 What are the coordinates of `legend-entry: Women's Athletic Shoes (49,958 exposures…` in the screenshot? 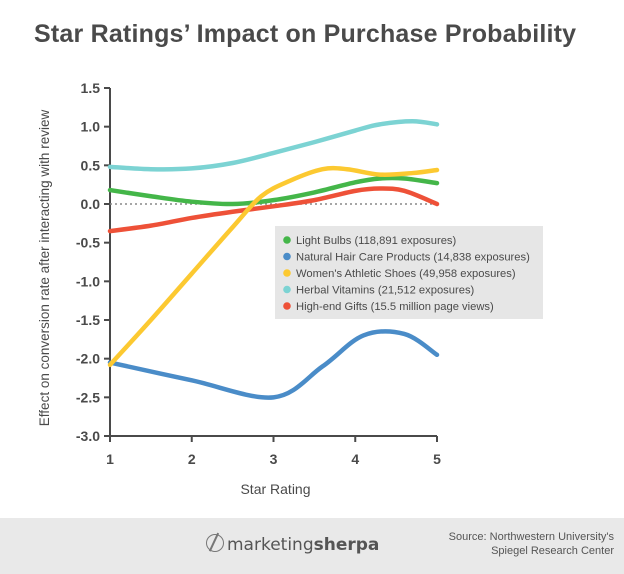 It's located at (406, 274).